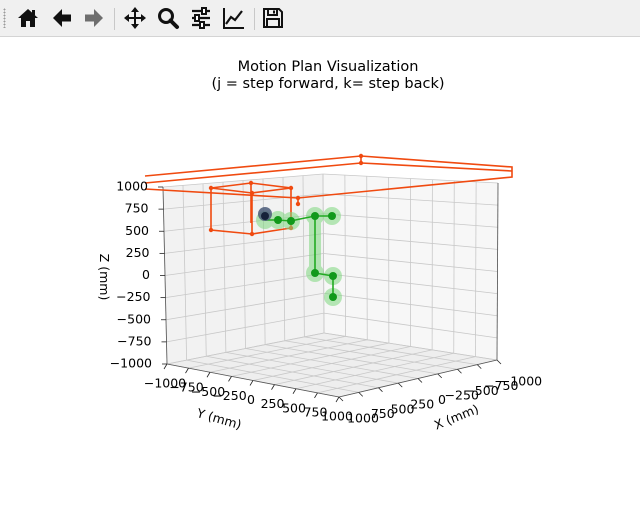 This screenshot has width=640, height=519. Describe the element at coordinates (165, 383) in the screenshot. I see `y-tick-label: −1000` at that location.